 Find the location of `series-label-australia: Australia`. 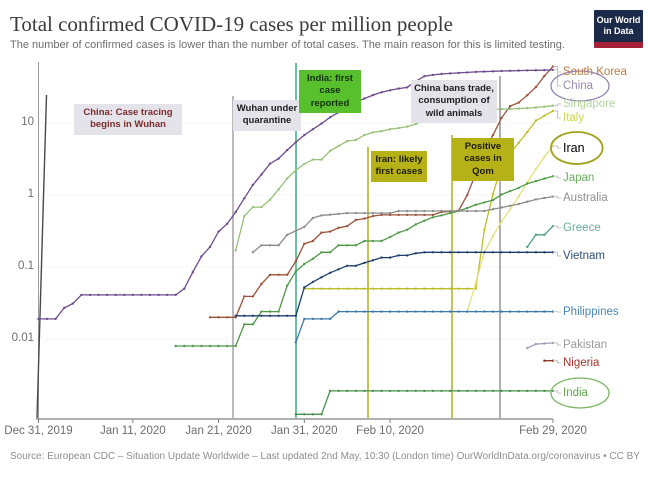

series-label-australia: Australia is located at coordinates (585, 198).